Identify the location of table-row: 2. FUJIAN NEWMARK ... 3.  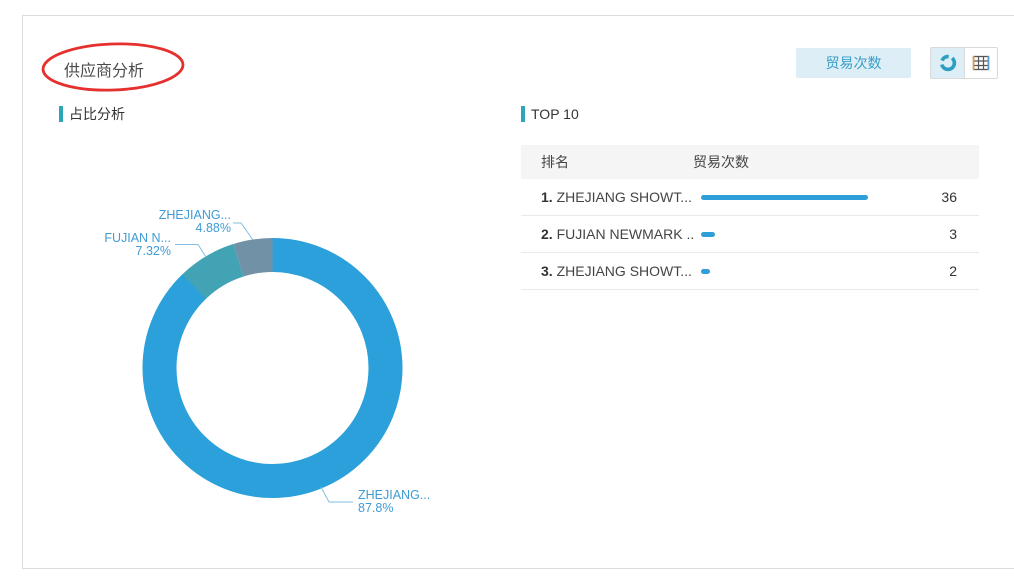
(750, 234).